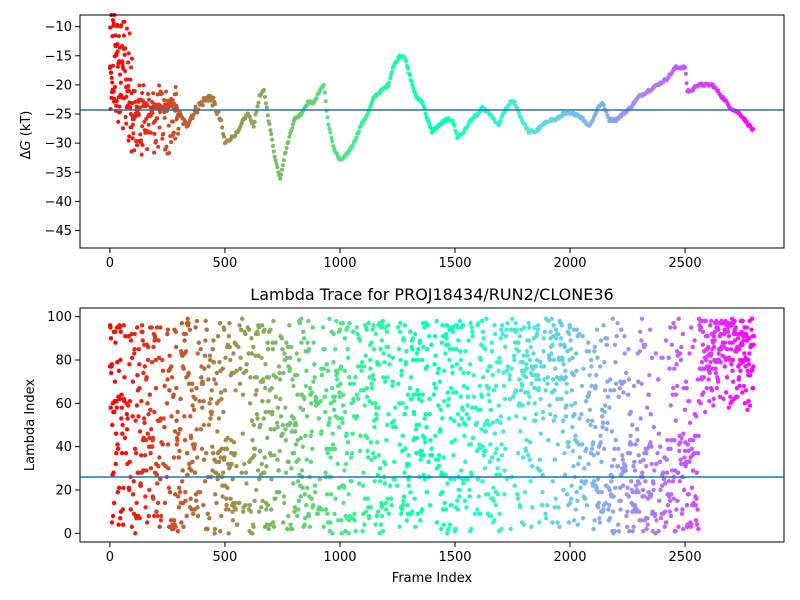 The width and height of the screenshot is (800, 600). I want to click on bottom-x-tick-label: 1000, so click(339, 557).